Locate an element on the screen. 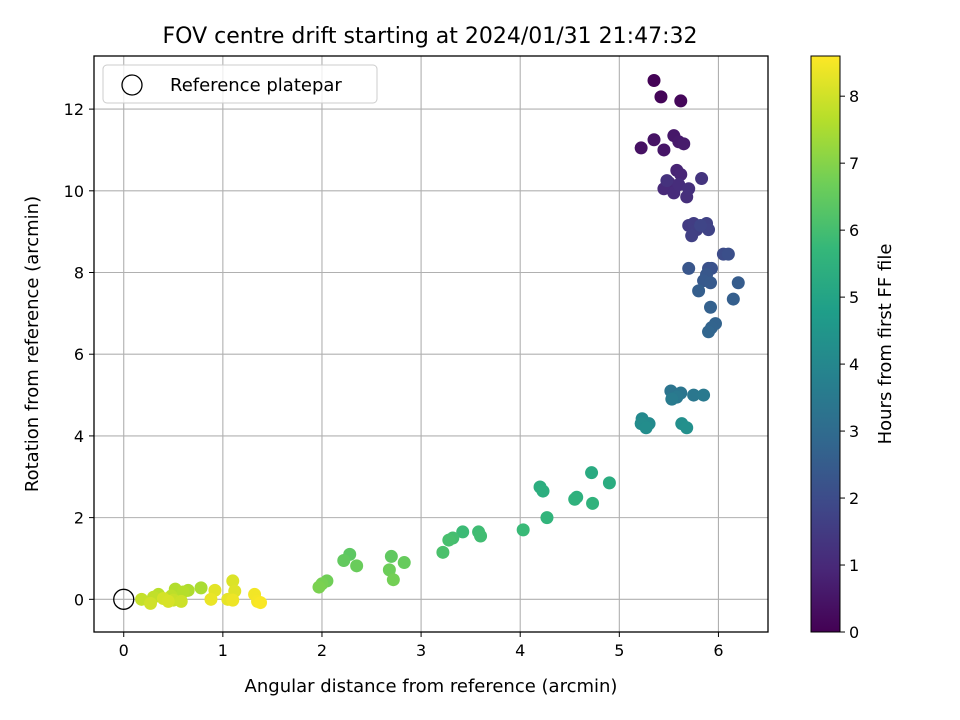 The image size is (960, 720). y-tick-label: 2 is located at coordinates (79, 518).